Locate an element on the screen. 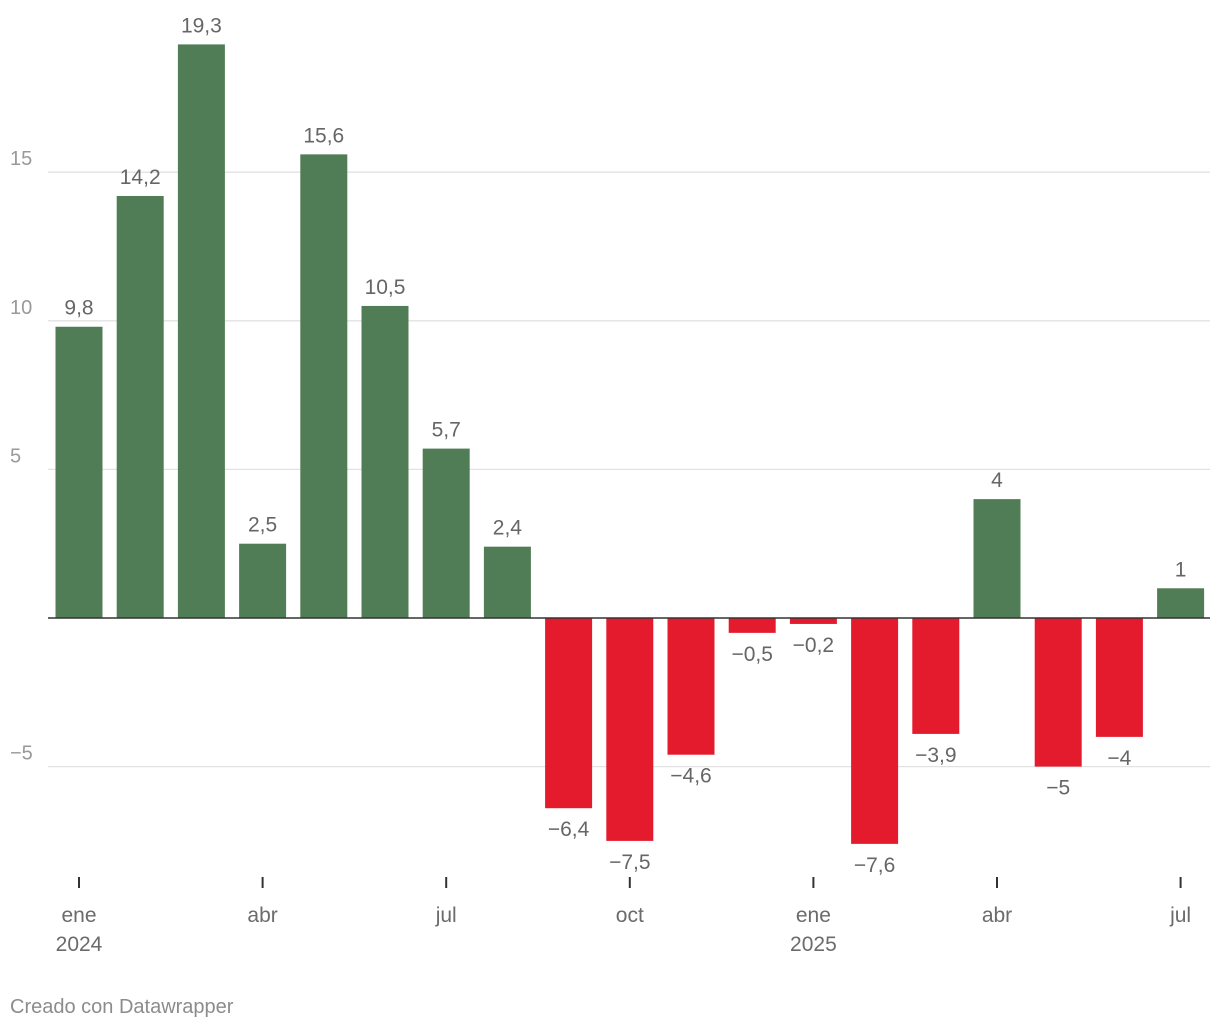 This screenshot has height=1032, width=1220. x-tick-label: oct is located at coordinates (630, 915).